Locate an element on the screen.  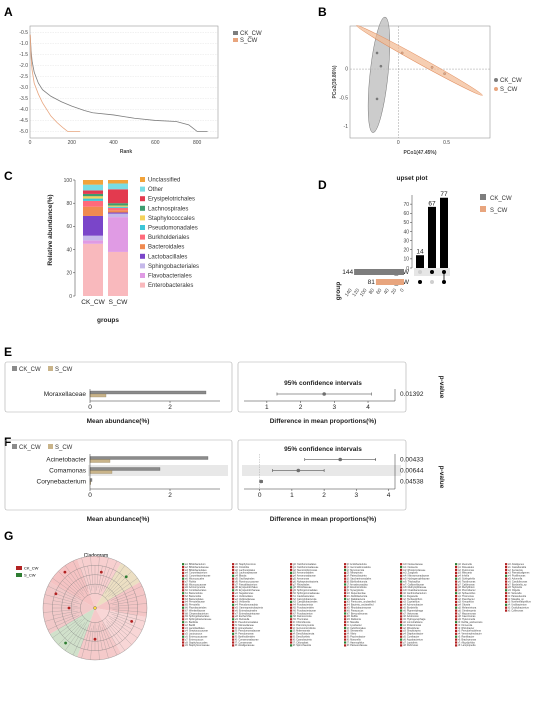
panel-g-taxon-label: m1: Neisseria is located at coordinates (410, 567).